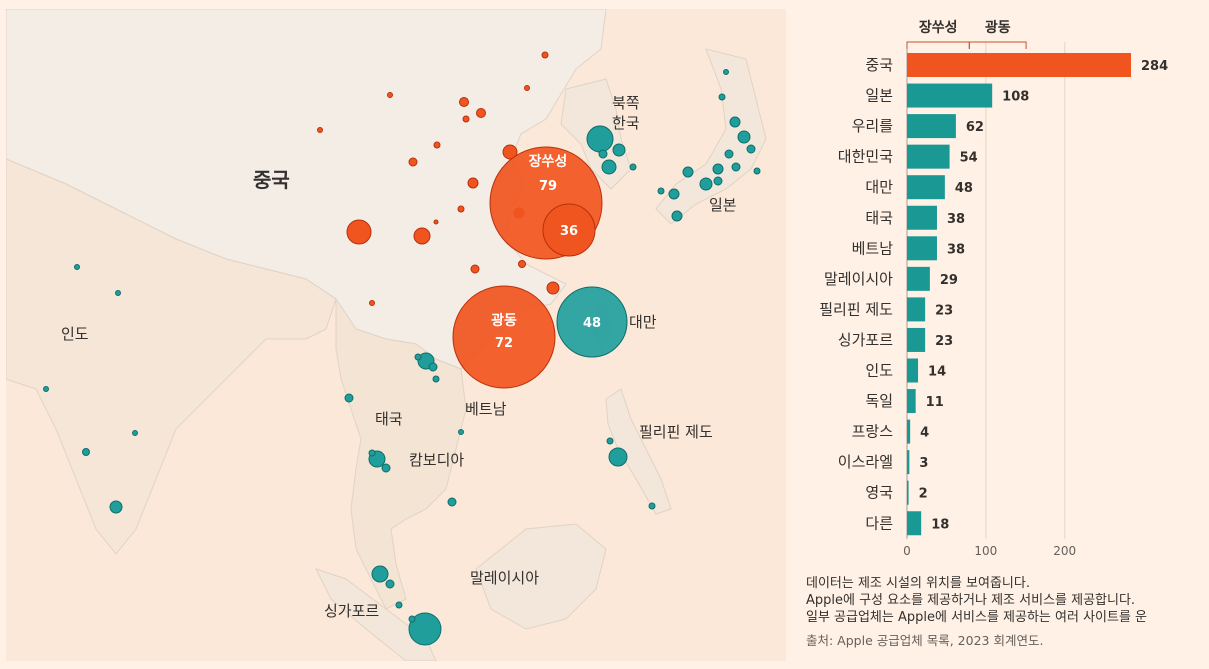 The height and width of the screenshot is (669, 1209). What do you see at coordinates (873, 432) in the screenshot?
I see `category-label: 프랑스` at bounding box center [873, 432].